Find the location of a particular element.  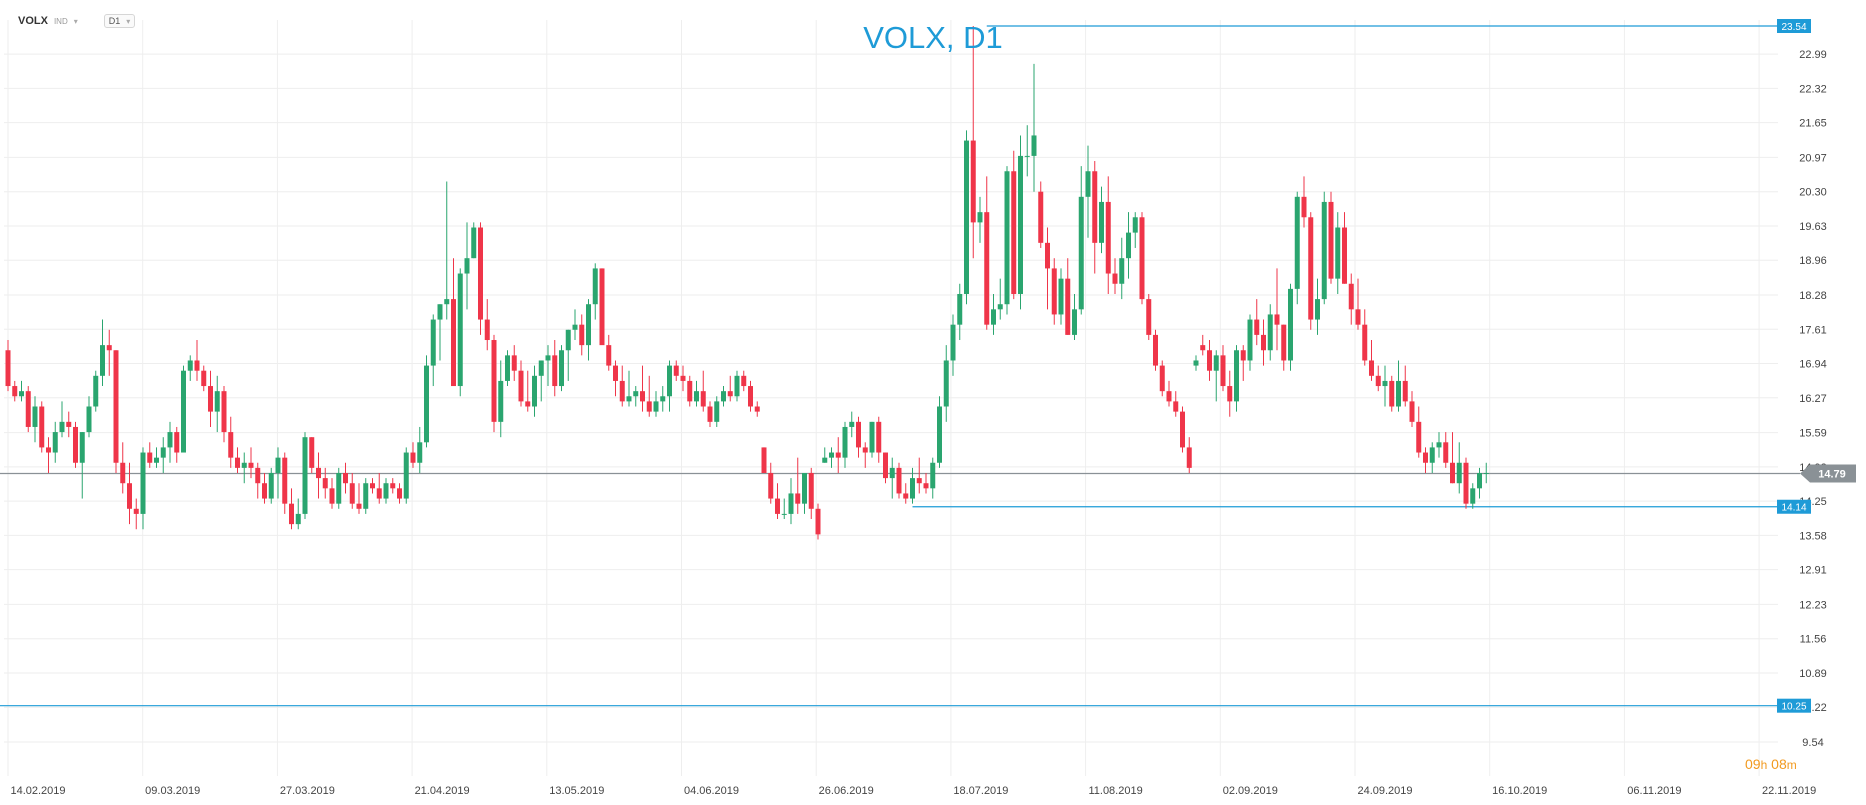

x-tick-label: 24.09.2019 is located at coordinates (1384, 791).